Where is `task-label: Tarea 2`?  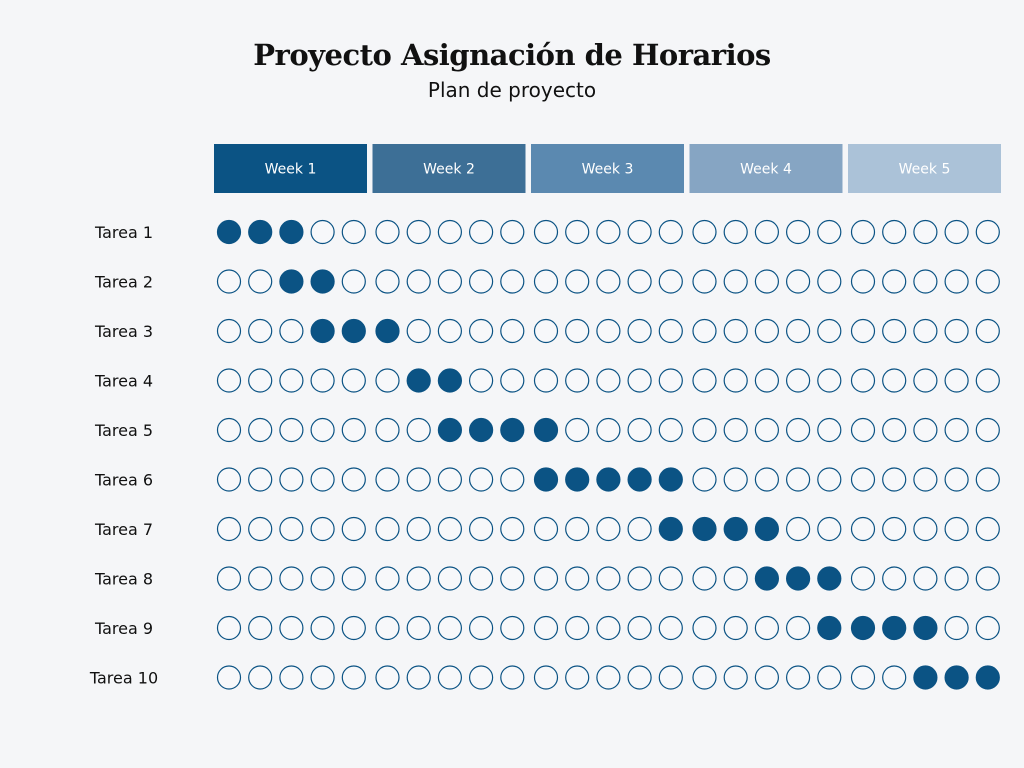 task-label: Tarea 2 is located at coordinates (123, 282).